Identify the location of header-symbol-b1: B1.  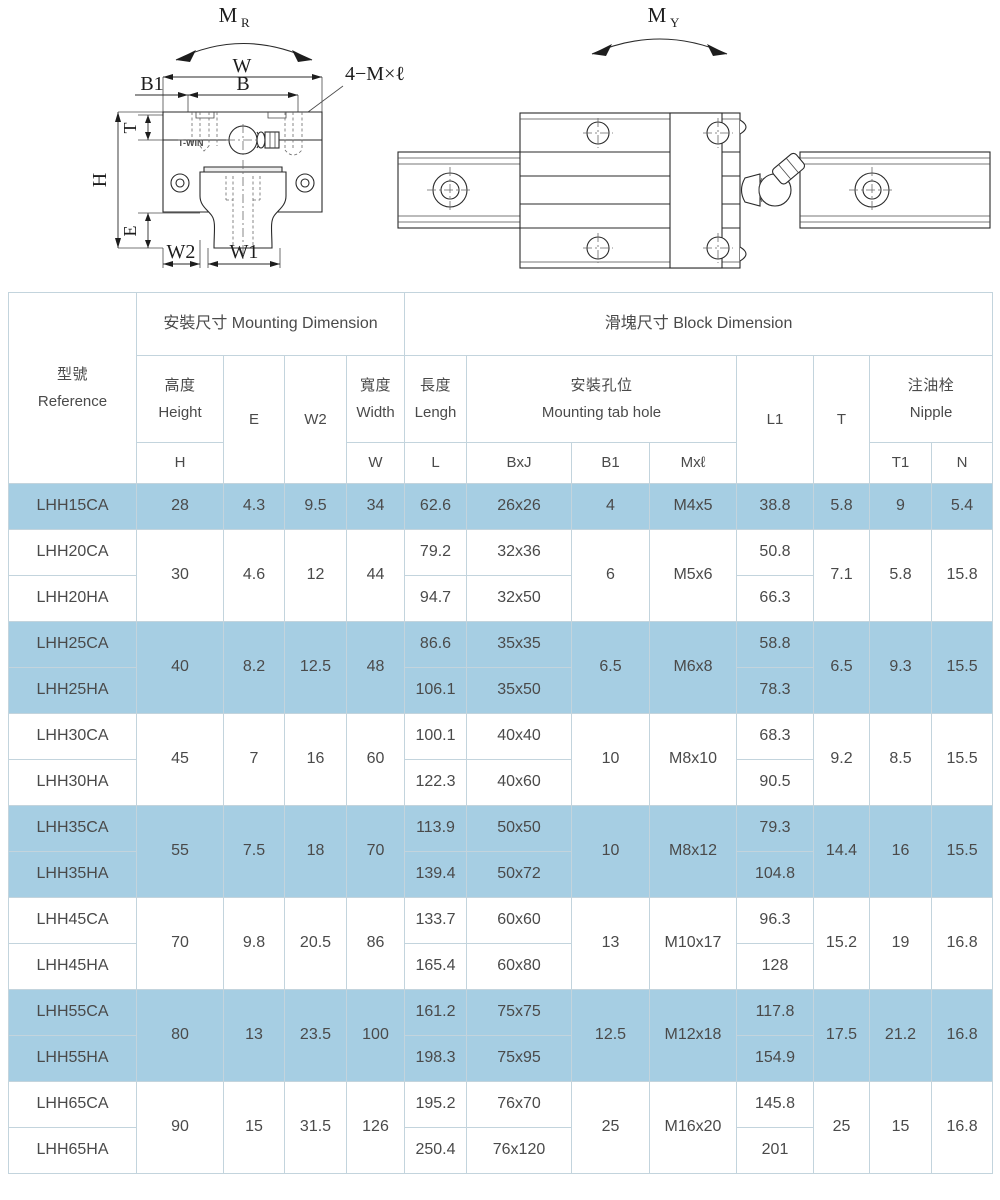
(610, 463).